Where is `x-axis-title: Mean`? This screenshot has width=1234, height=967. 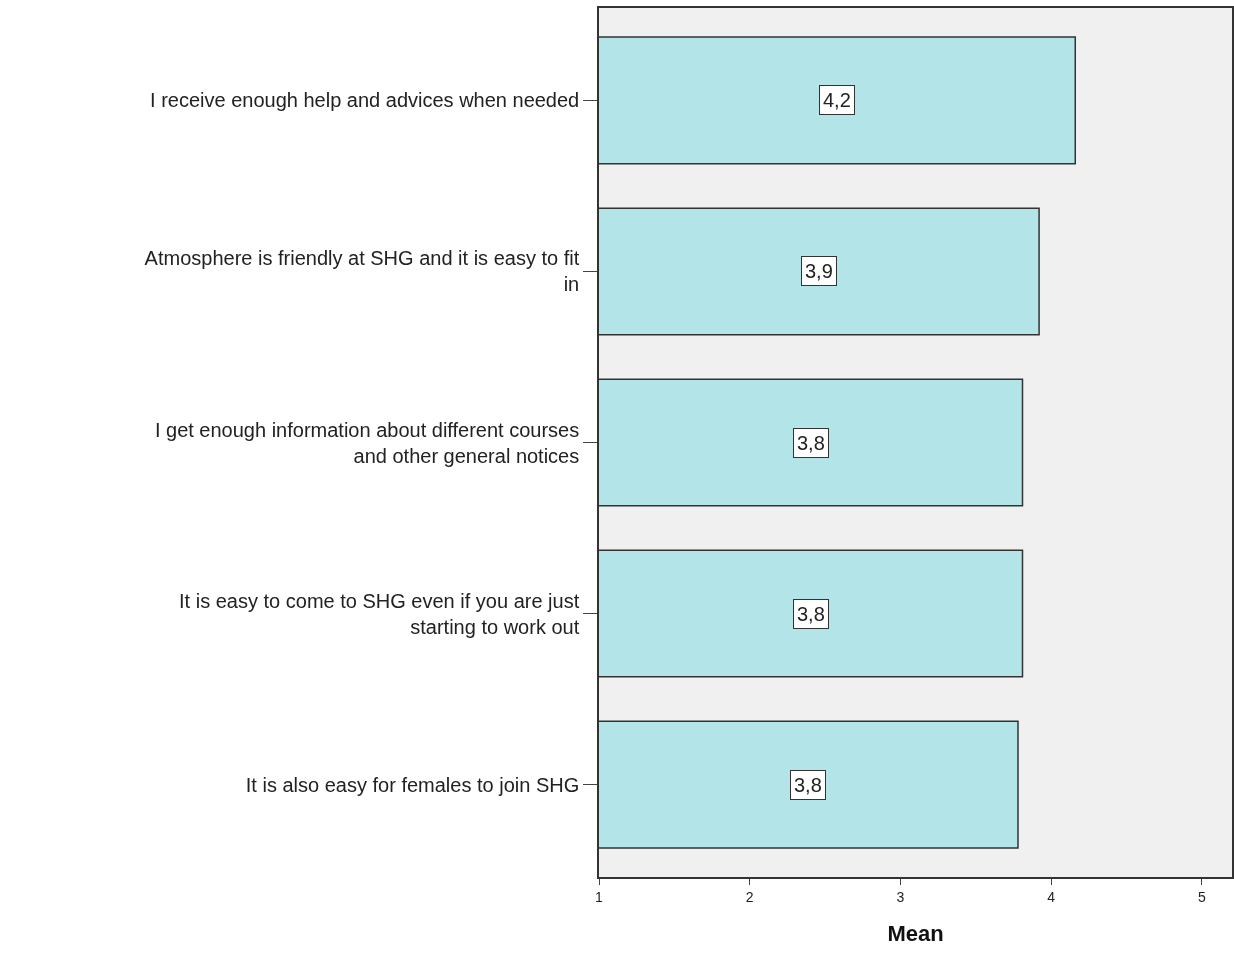
x-axis-title: Mean is located at coordinates (915, 933).